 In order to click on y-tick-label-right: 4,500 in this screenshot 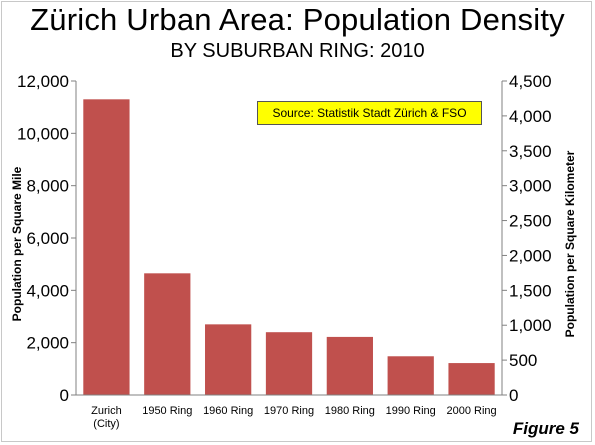, I will do `click(530, 81)`.